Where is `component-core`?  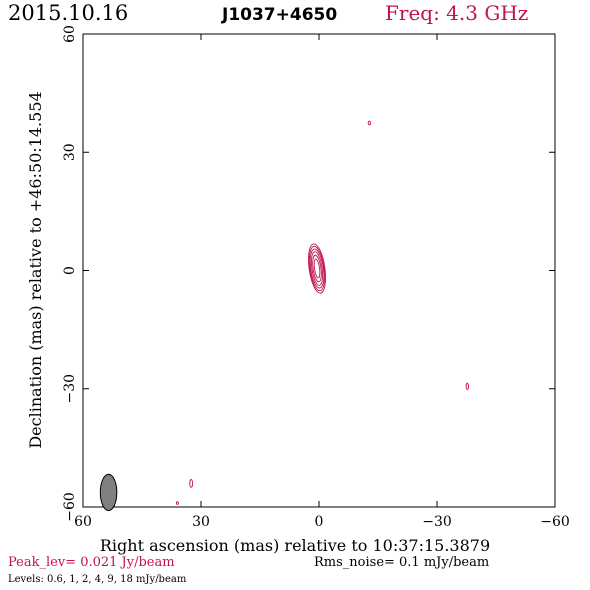 component-core is located at coordinates (317, 268).